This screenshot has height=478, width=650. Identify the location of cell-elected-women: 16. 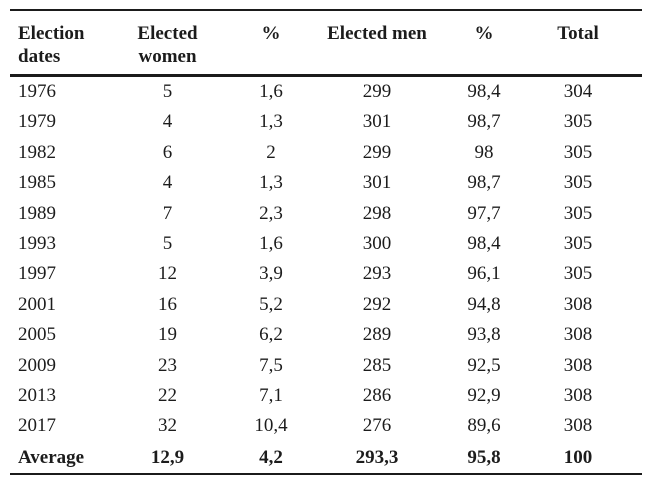
(167, 304).